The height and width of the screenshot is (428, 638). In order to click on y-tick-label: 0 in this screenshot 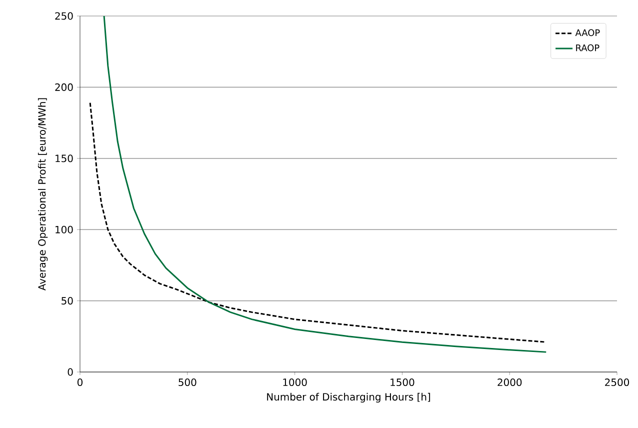, I will do `click(70, 372)`.